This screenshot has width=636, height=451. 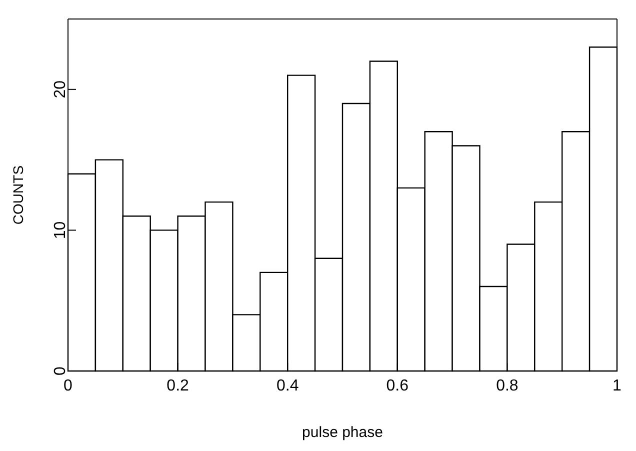 I want to click on y-axis-title: COUNTS, so click(x=18, y=195).